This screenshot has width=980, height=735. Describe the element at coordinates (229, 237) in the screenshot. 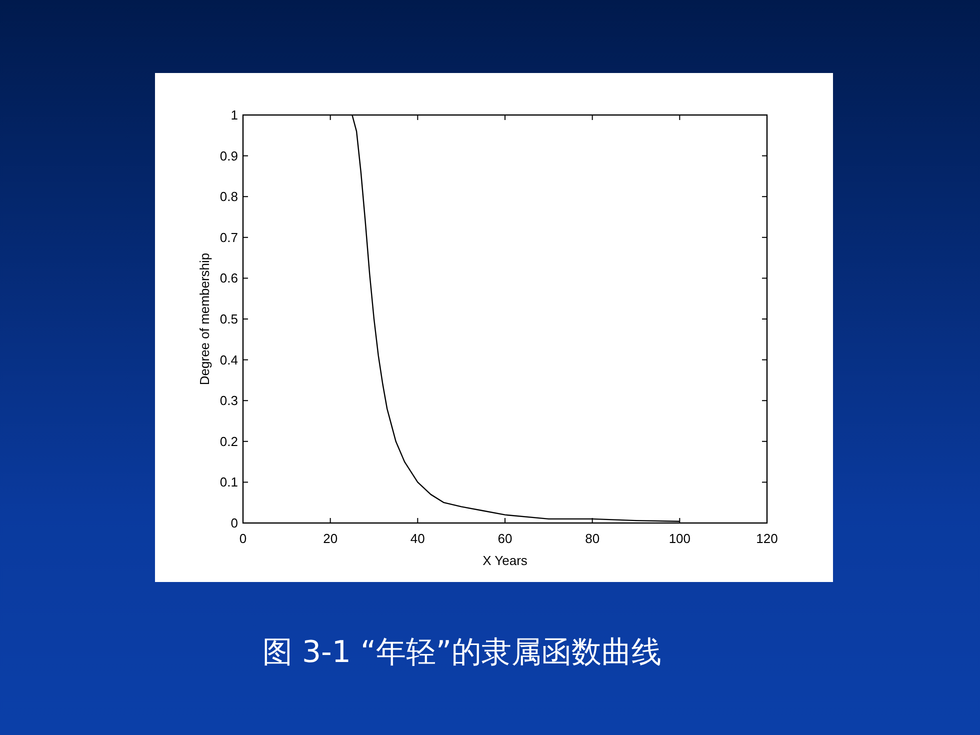

I see `y-tick-label: 0.7` at that location.